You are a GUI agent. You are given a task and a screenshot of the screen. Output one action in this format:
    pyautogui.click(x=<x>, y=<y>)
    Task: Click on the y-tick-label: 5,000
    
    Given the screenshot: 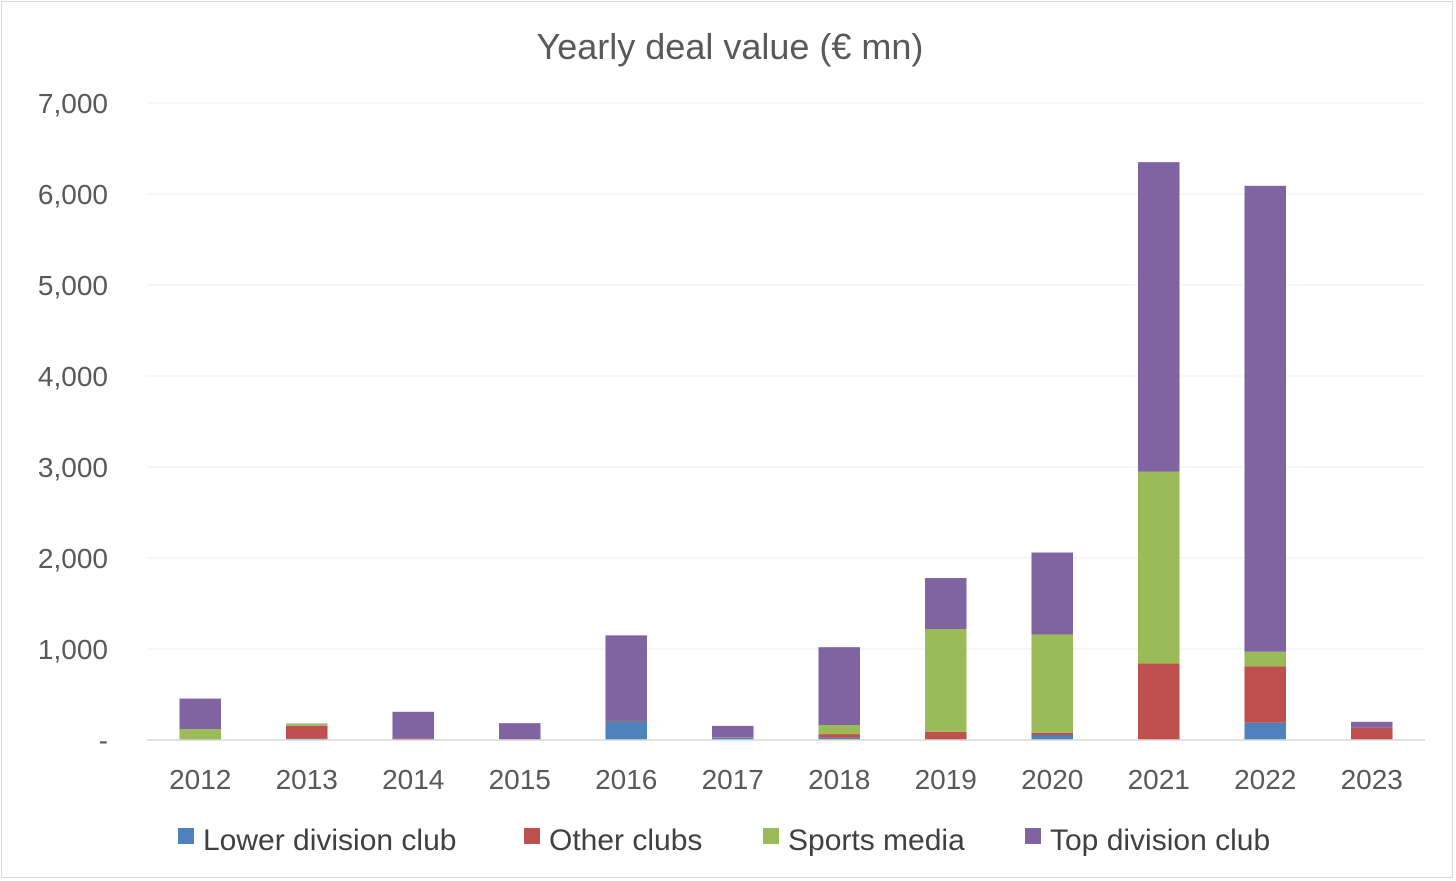 What is the action you would take?
    pyautogui.click(x=73, y=285)
    